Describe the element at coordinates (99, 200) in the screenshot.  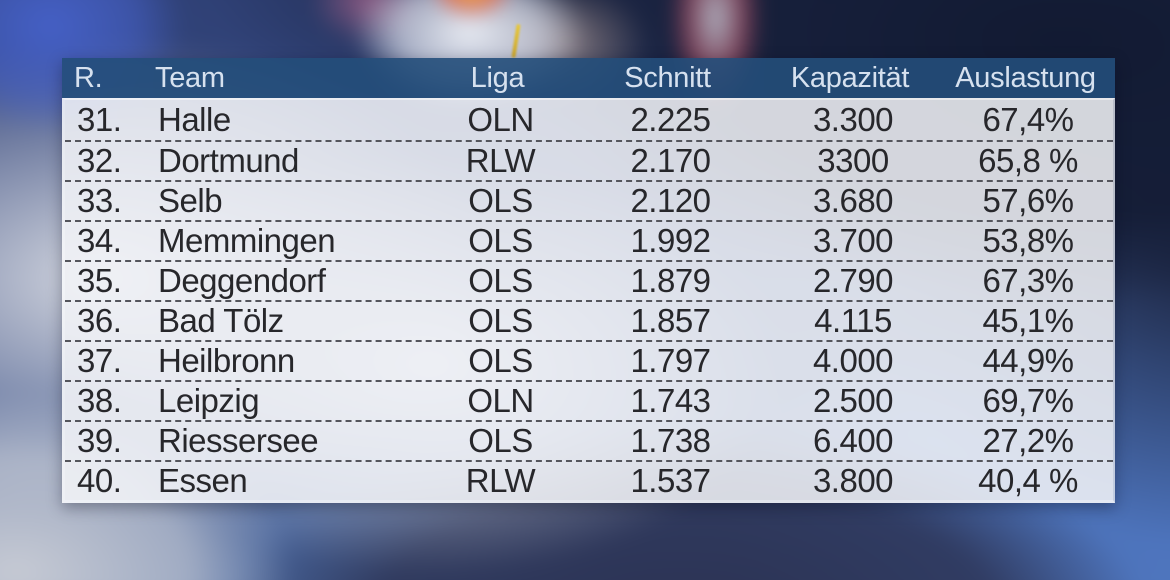
I see `cell-rank: 33.` at that location.